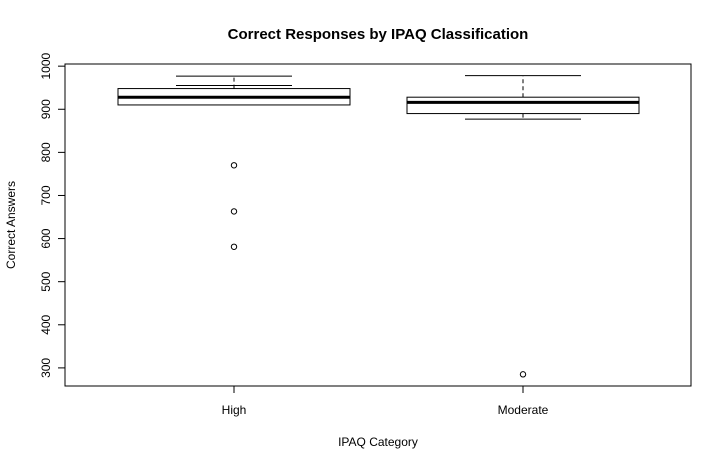 This screenshot has width=726, height=468. Describe the element at coordinates (46, 281) in the screenshot. I see `y-tick-label: 500` at that location.